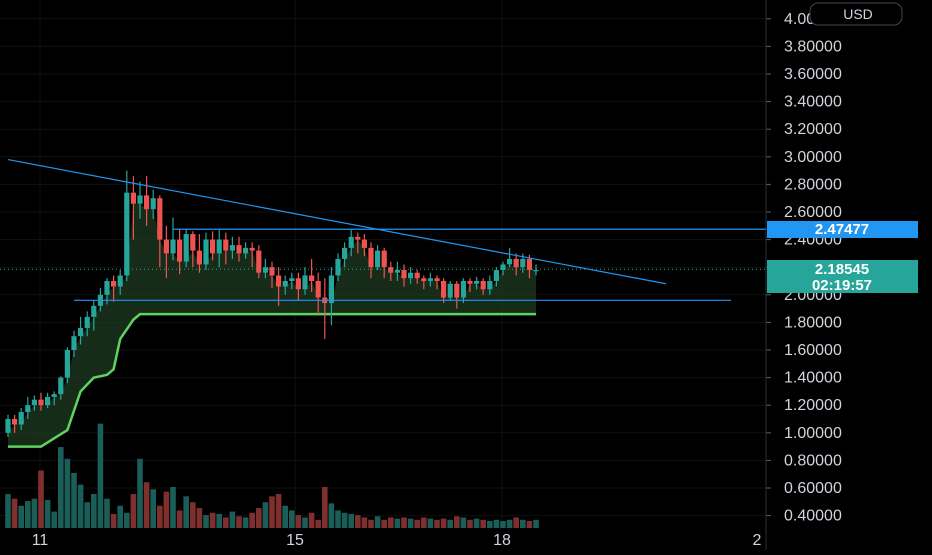 The image size is (932, 555). I want to click on x-tick-label: 15, so click(295, 540).